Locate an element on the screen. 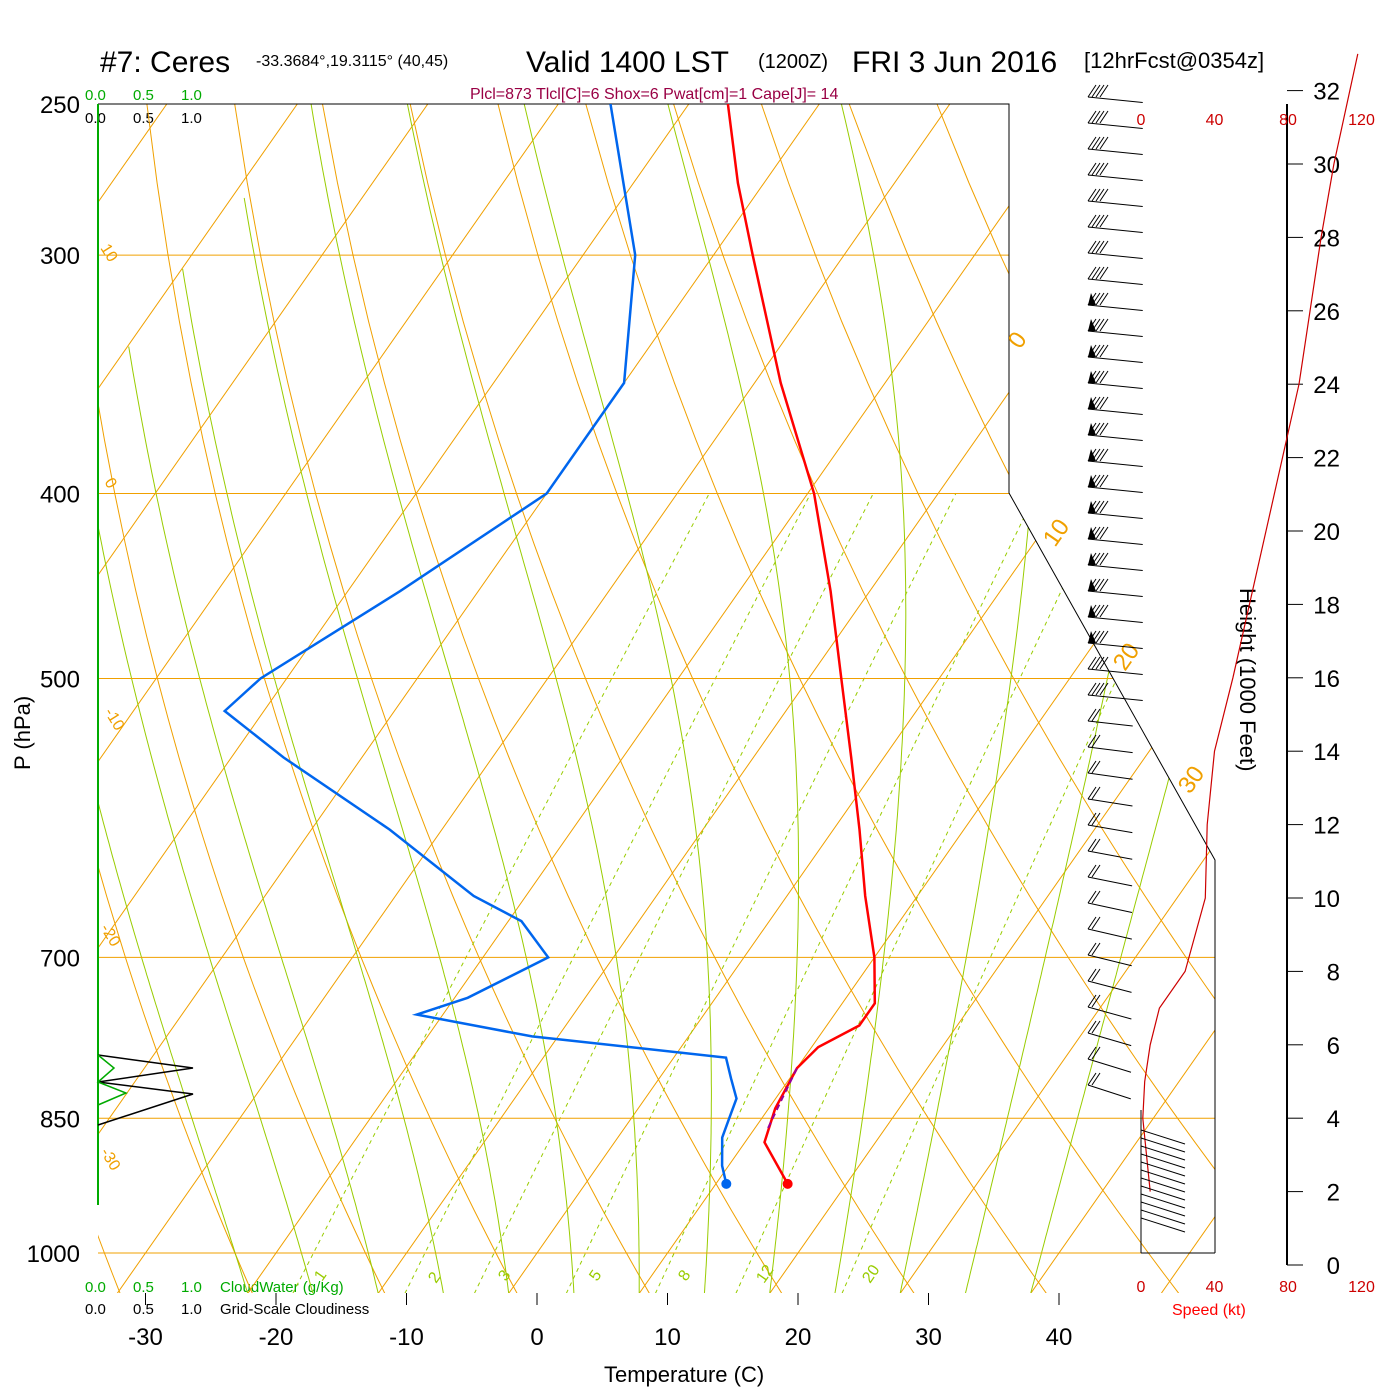  isotherm-label-10: 10 is located at coordinates (109, 253).